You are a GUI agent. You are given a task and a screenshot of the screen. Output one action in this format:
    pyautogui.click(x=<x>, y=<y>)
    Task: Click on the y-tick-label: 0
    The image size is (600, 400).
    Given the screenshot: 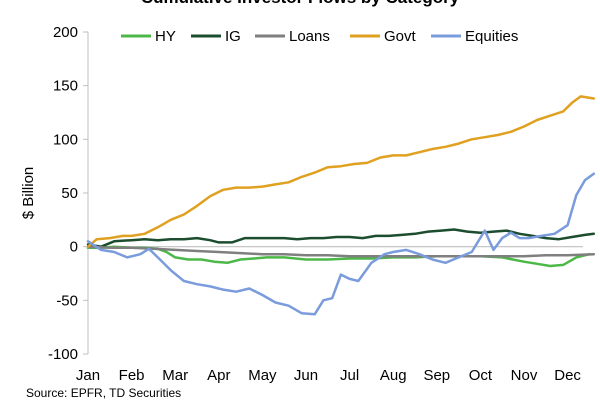 What is the action you would take?
    pyautogui.click(x=74, y=247)
    